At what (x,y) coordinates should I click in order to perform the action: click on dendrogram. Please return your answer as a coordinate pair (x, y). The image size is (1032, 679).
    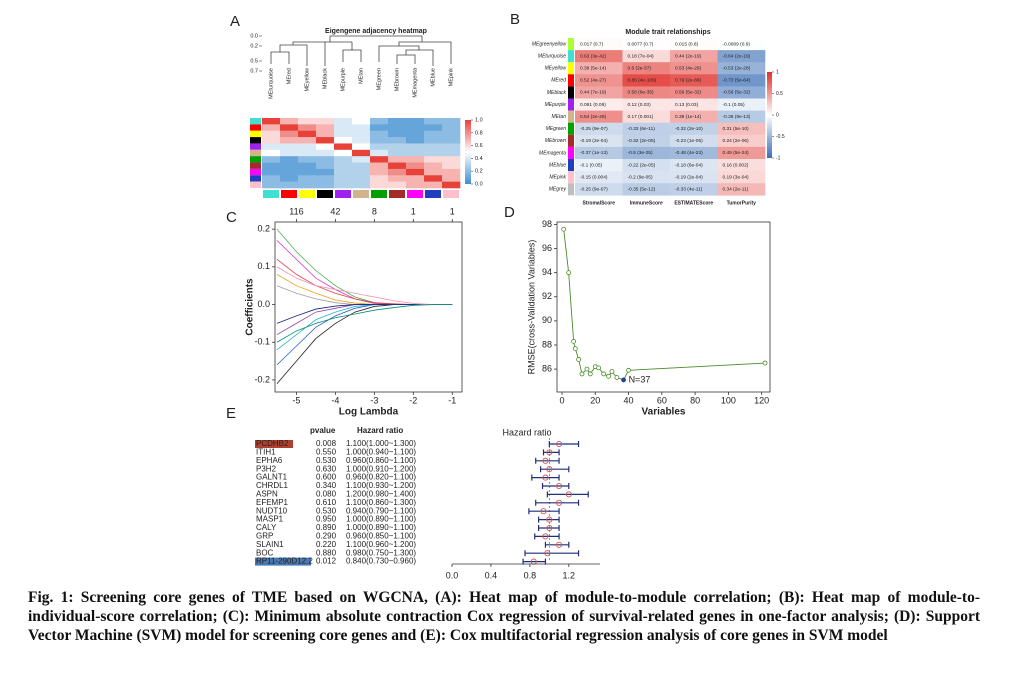
    Looking at the image, I should click on (361, 50).